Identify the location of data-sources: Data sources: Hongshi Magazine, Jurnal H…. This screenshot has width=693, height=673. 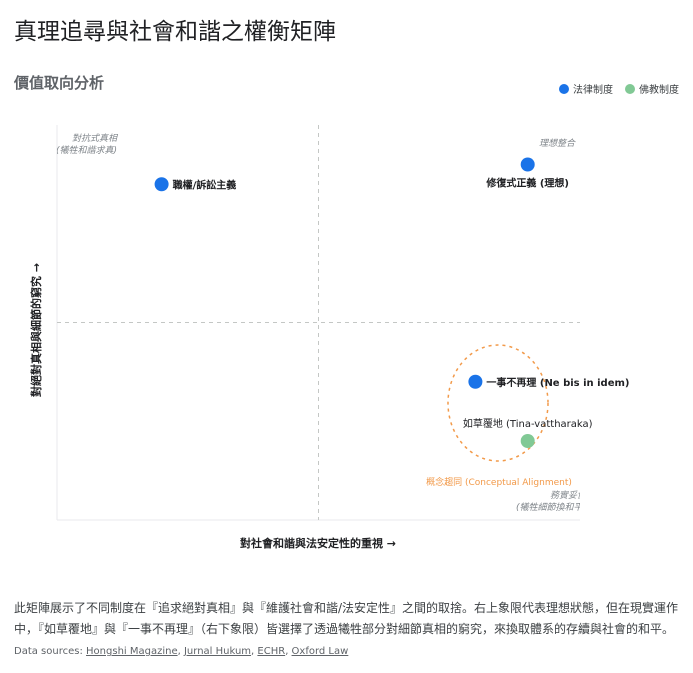
(181, 651).